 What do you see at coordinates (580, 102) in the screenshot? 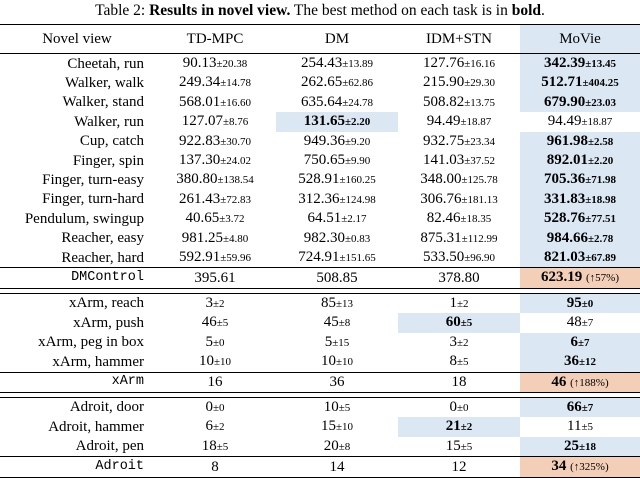
I see `score-cell: 679.90±23.03` at bounding box center [580, 102].